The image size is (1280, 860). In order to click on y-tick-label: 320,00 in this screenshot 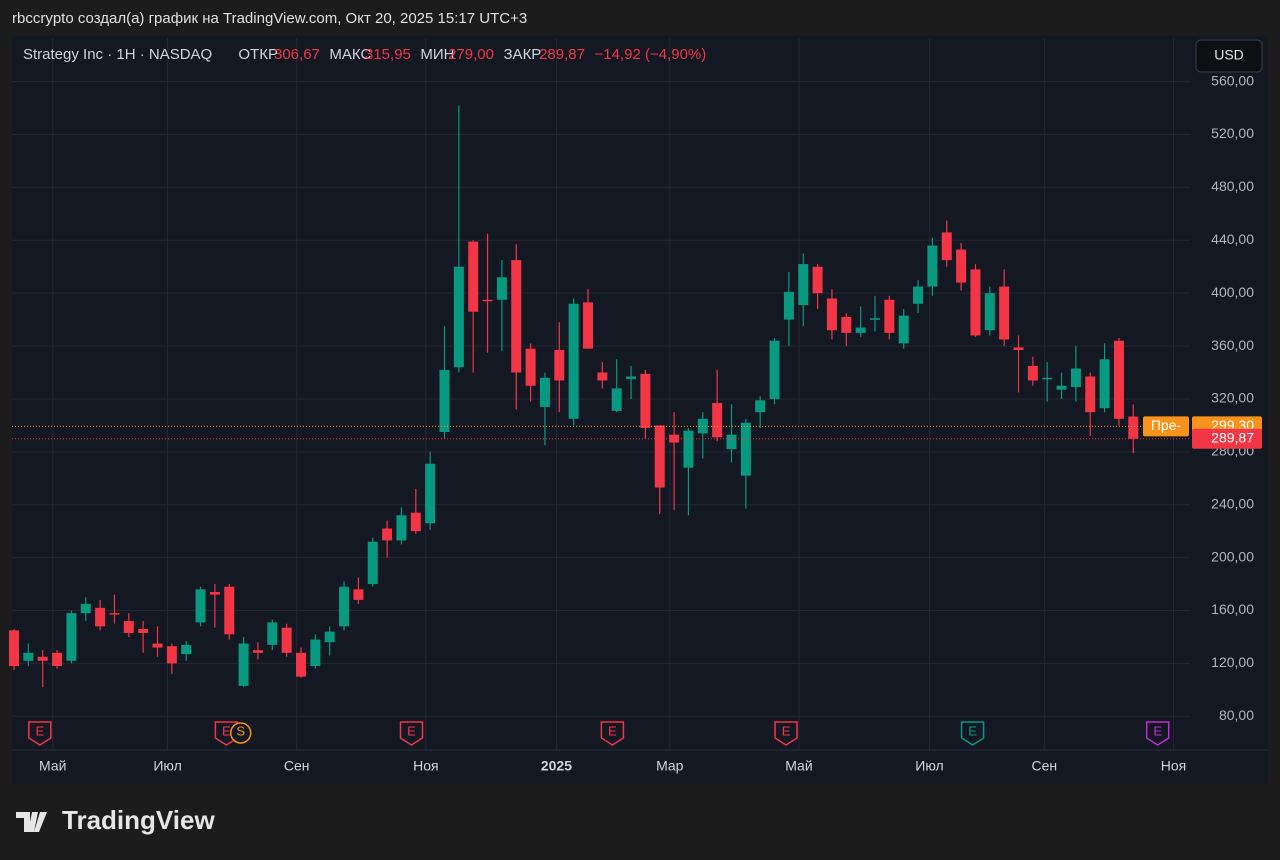, I will do `click(1232, 398)`.